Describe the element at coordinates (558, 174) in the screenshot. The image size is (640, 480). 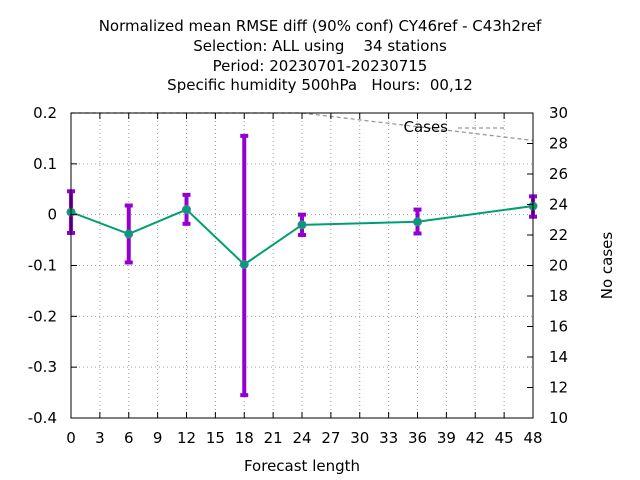
I see `y2-tick-label: 26` at that location.